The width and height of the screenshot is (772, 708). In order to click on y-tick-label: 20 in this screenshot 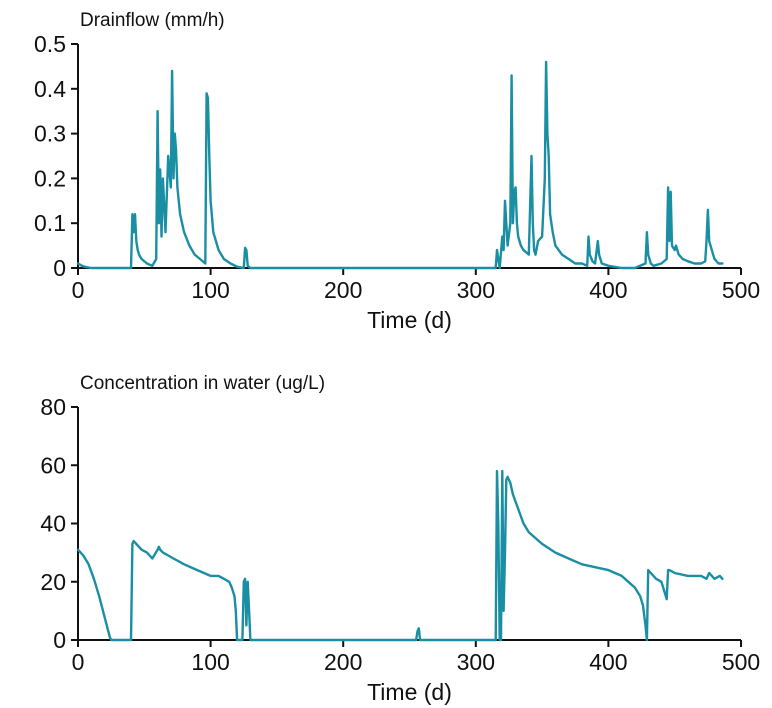, I will do `click(53, 582)`.